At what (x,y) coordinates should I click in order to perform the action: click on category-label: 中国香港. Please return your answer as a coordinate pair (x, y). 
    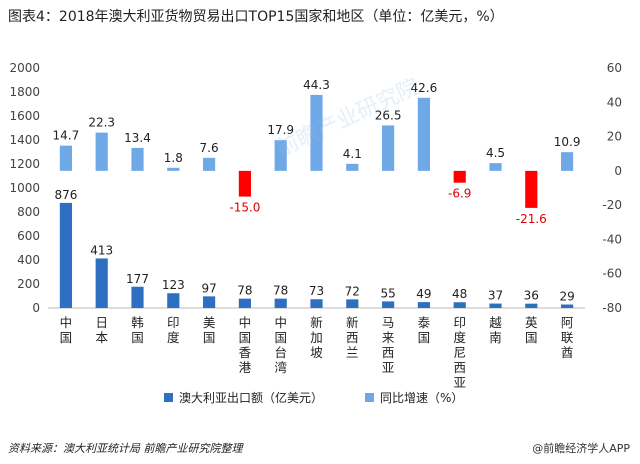
    Looking at the image, I should click on (245, 345).